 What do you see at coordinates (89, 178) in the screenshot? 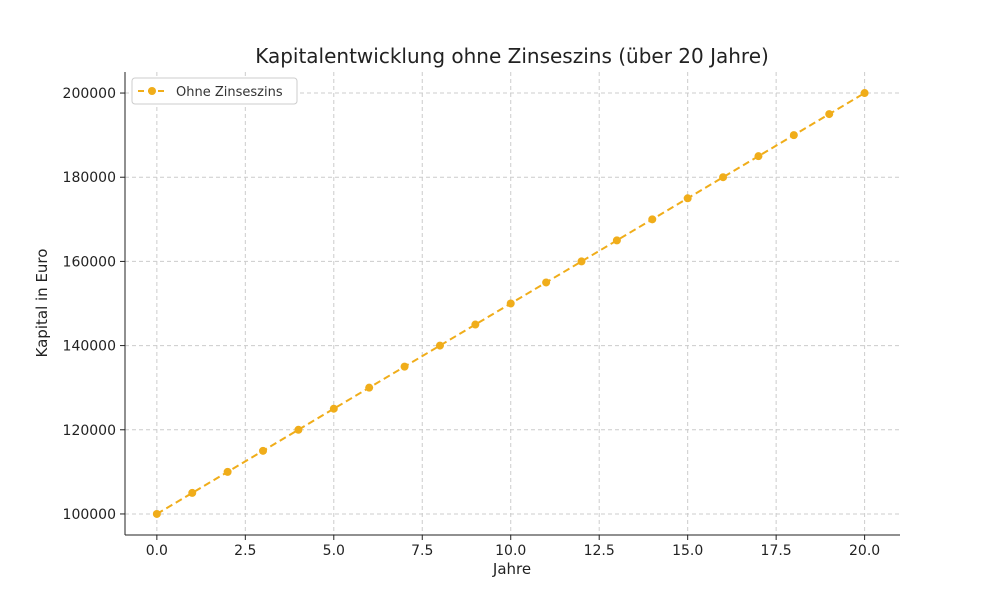
I see `y-tick-label: 180000` at bounding box center [89, 178].